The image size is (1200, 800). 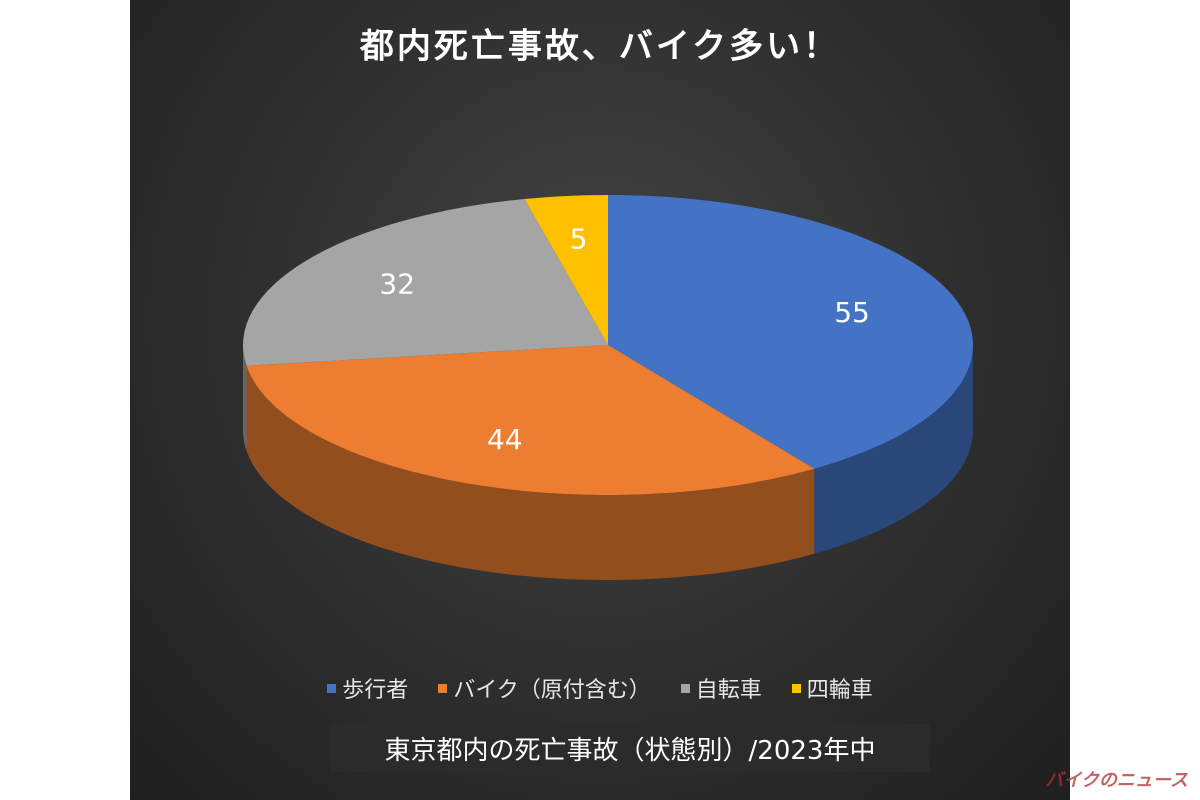 What do you see at coordinates (630, 748) in the screenshot?
I see `caption: 東京都内の死亡事故（状態別）/2023年中` at bounding box center [630, 748].